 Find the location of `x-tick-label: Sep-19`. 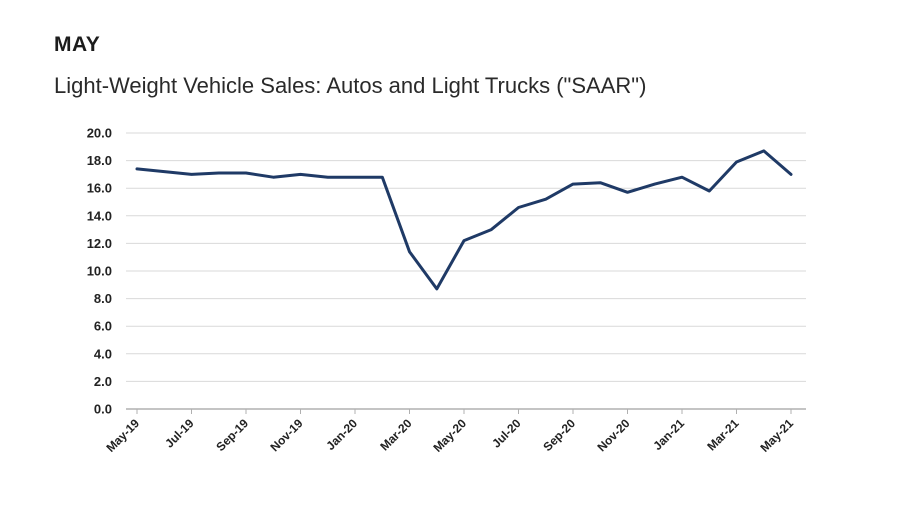

x-tick-label: Sep-19 is located at coordinates (232, 435).